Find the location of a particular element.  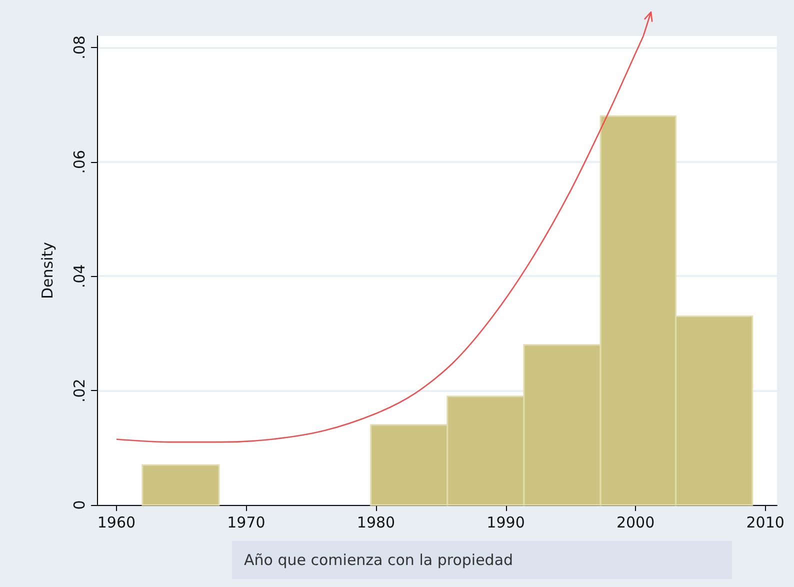

y-axis-title: Density is located at coordinates (47, 271).